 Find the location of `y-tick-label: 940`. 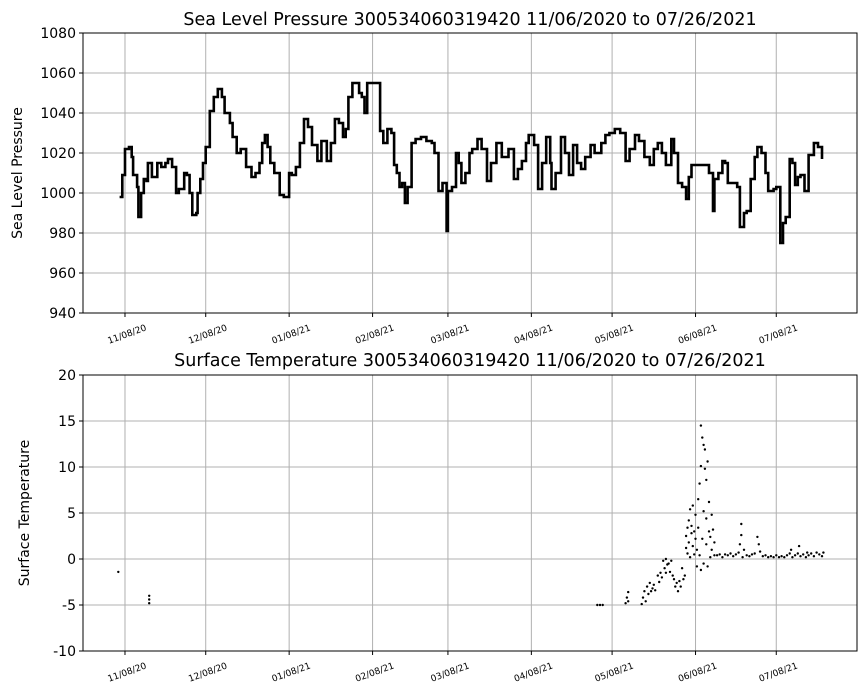

y-tick-label: 940 is located at coordinates (62, 314).